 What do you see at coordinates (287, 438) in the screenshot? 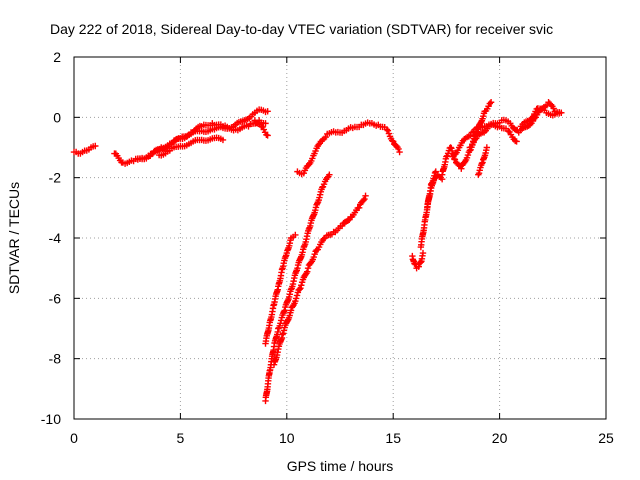
I see `x-tick-label: 10` at bounding box center [287, 438].